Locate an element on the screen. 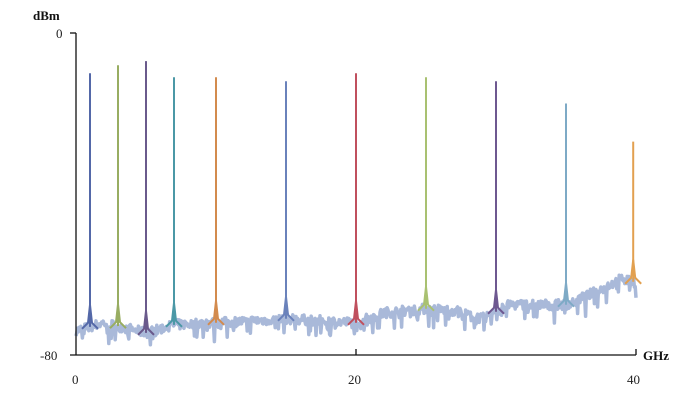  x-tick-label-0: 0 is located at coordinates (75, 379).